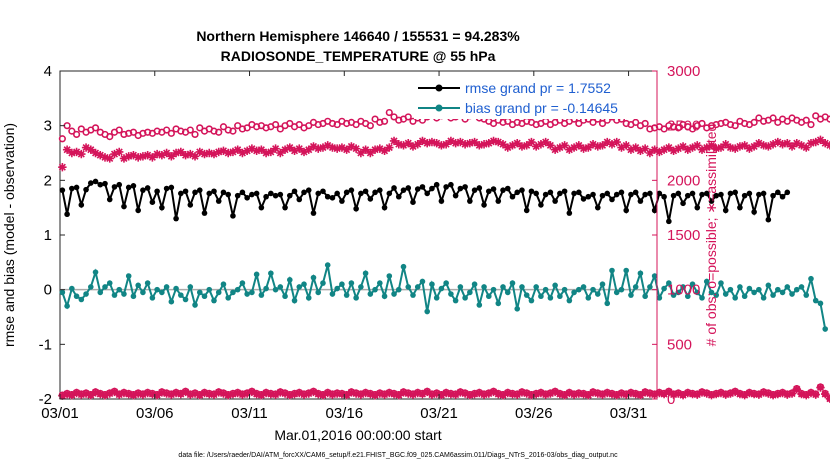 The height and width of the screenshot is (470, 830). I want to click on legend-bias-marker, so click(439, 108).